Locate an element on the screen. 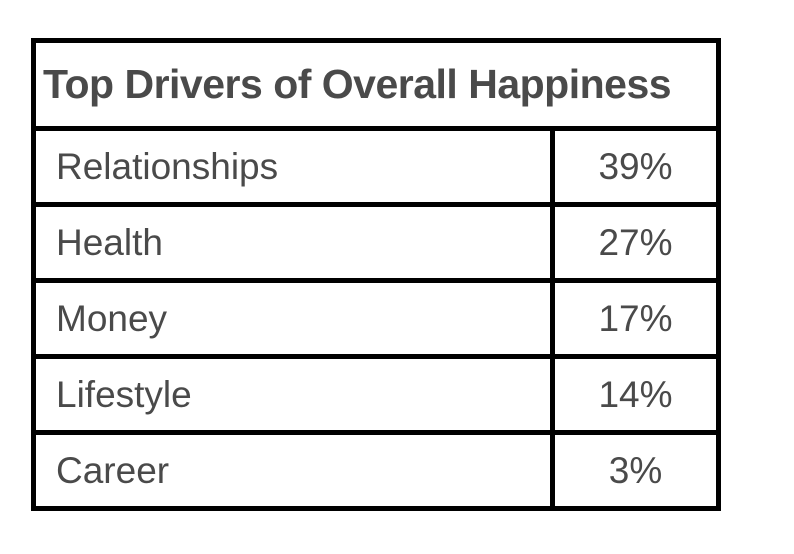 The height and width of the screenshot is (554, 794). table-title: Top Drivers of Overall Happiness is located at coordinates (376, 84).